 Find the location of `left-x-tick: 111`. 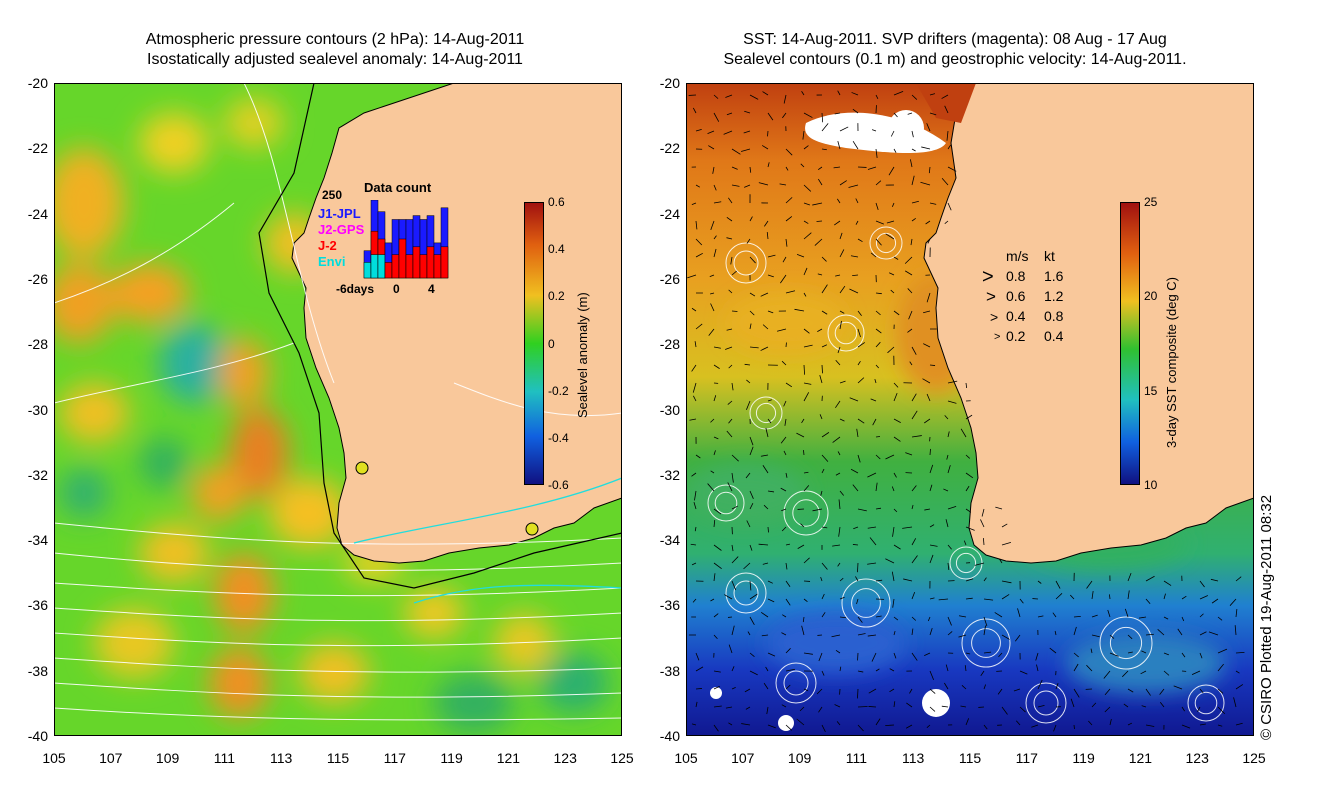

left-x-tick: 111 is located at coordinates (224, 758).